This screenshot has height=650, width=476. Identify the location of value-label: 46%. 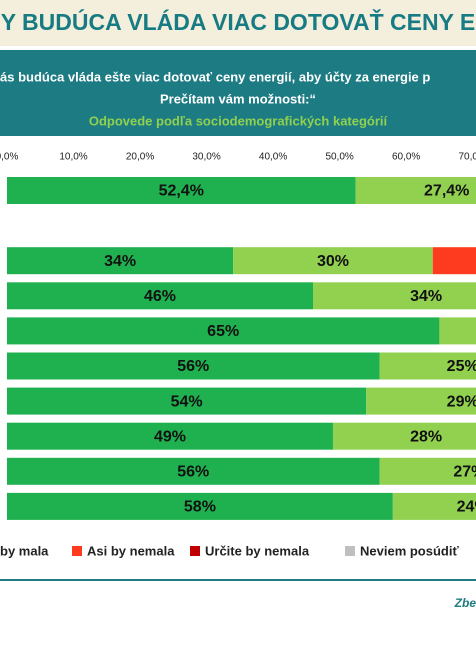
(160, 296).